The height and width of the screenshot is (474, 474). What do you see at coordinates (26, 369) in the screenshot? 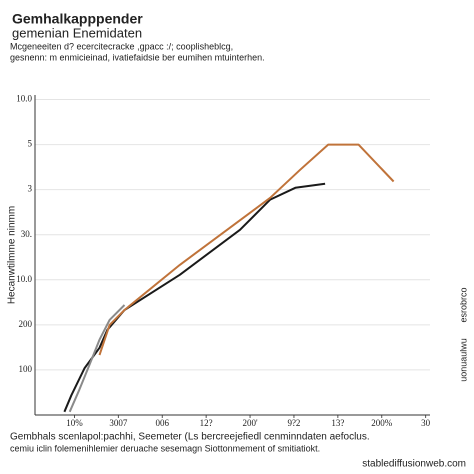
I see `y-tick-label: 100` at bounding box center [26, 369].